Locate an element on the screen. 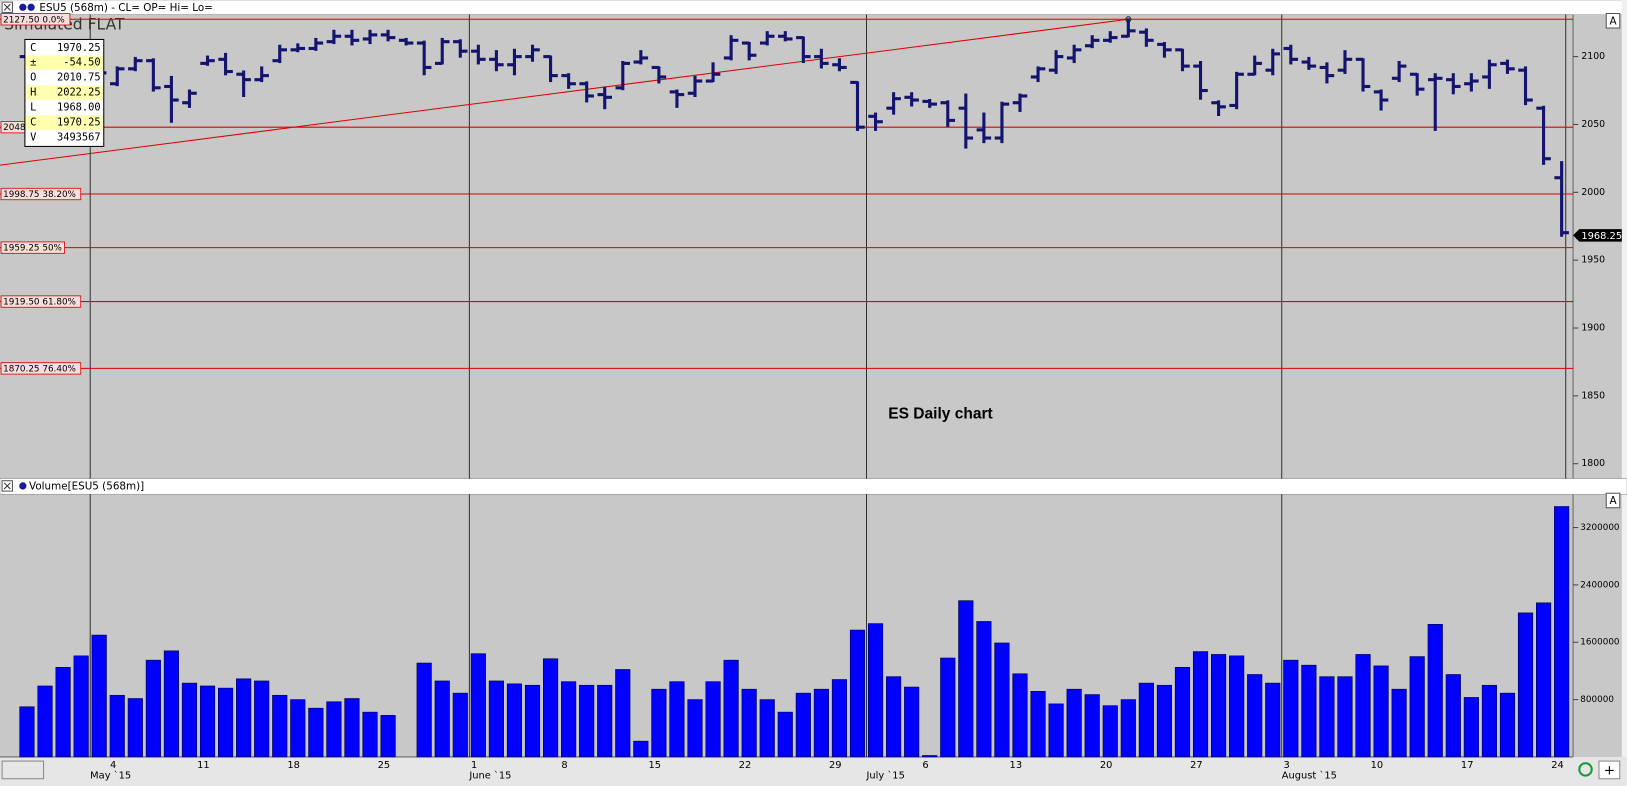  month-label: June `15 is located at coordinates (489, 776).